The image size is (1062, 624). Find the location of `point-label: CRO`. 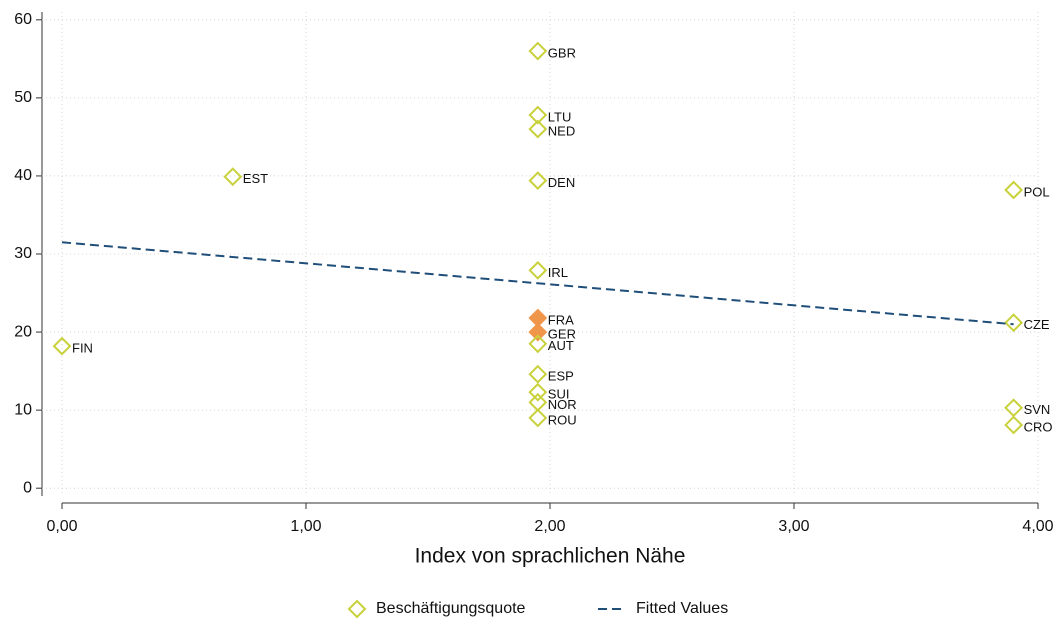

point-label: CRO is located at coordinates (1038, 426).